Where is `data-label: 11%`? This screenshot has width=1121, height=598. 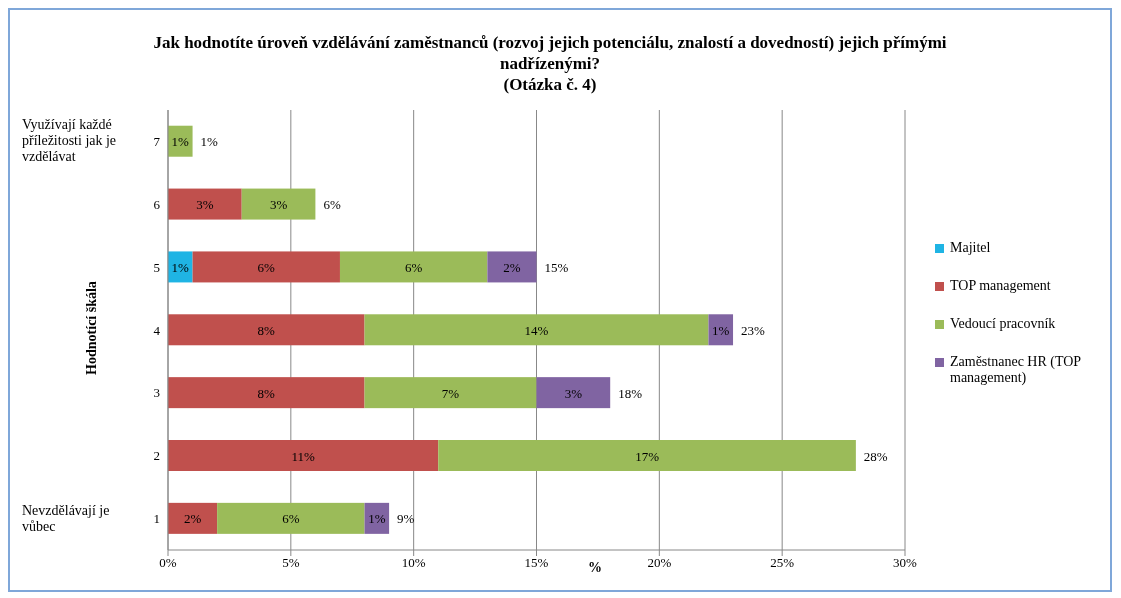 data-label: 11% is located at coordinates (303, 456).